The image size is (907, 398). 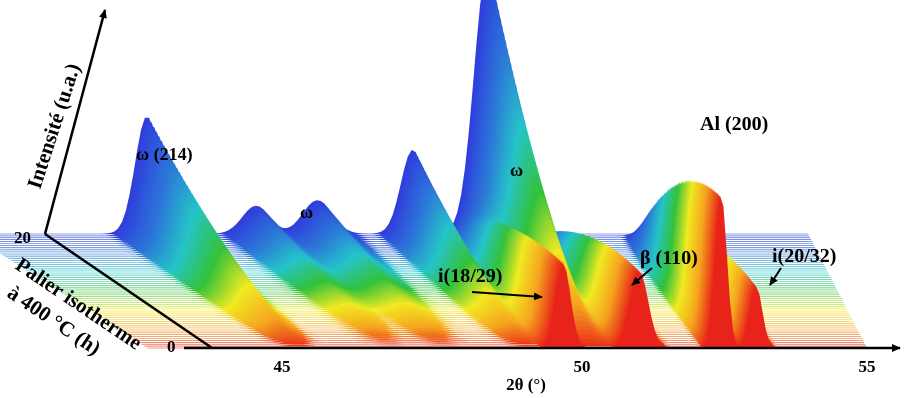 I want to click on y-axis-label: Intensité (u.a.), so click(x=53, y=125).